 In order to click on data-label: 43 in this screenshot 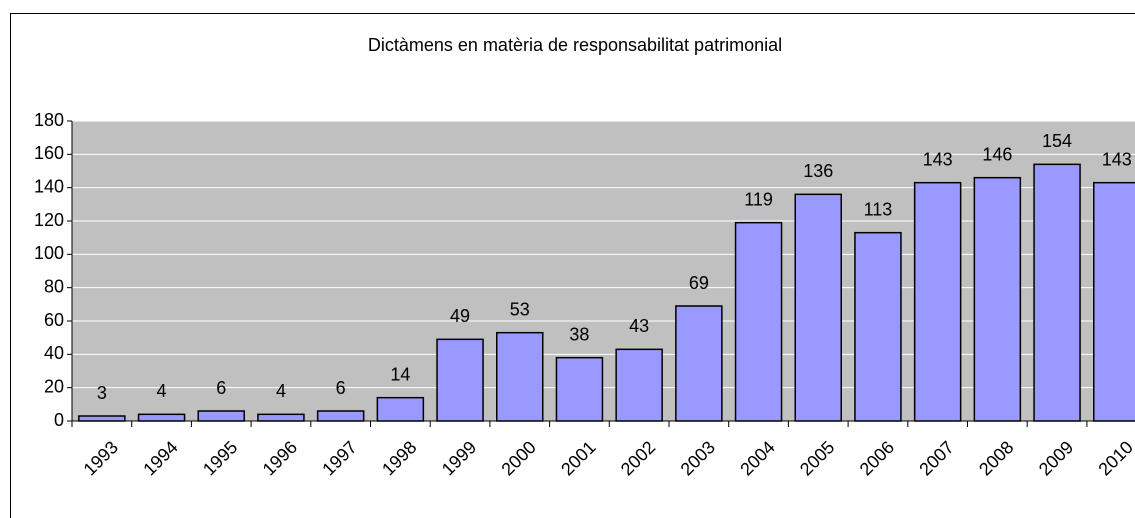, I will do `click(639, 326)`.